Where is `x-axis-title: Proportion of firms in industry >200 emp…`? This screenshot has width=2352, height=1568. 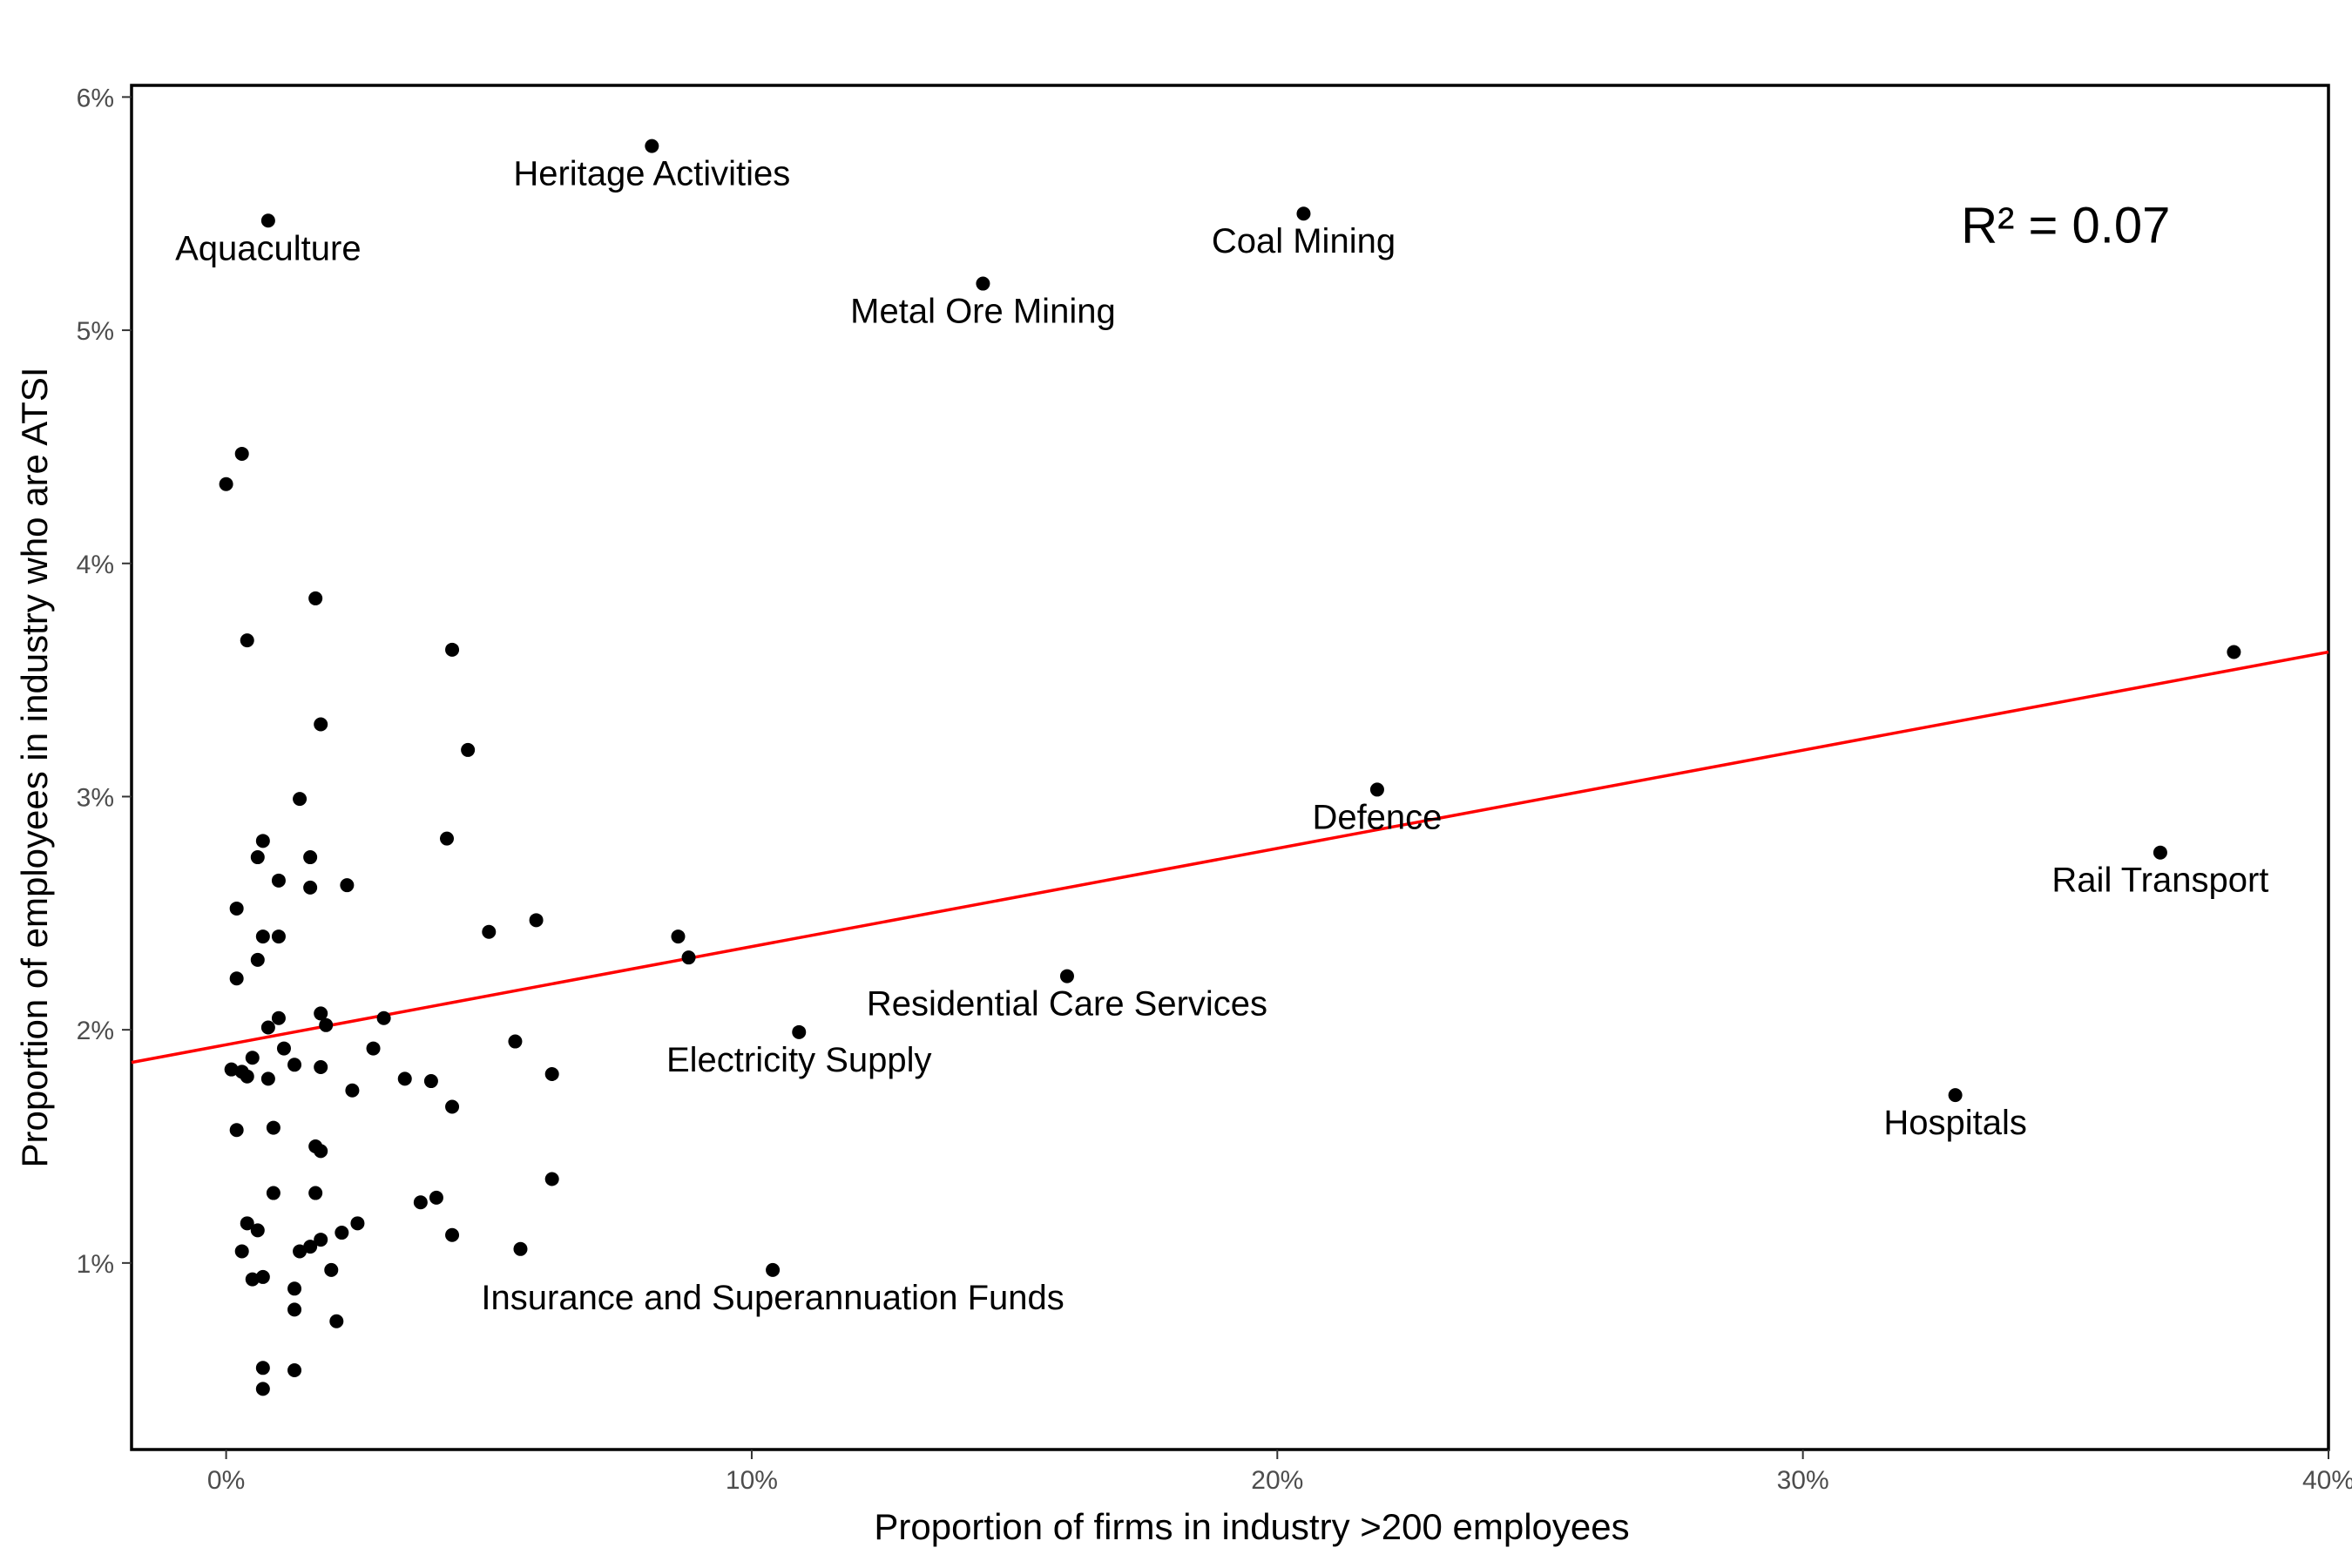 x-axis-title: Proportion of firms in industry >200 emp… is located at coordinates (1251, 1526).